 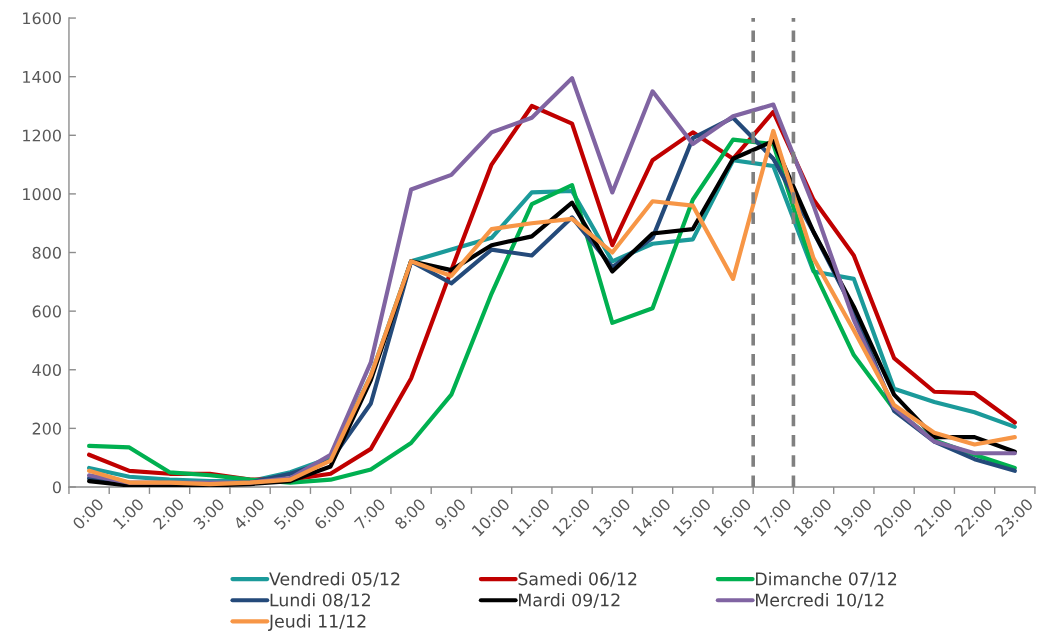 I want to click on legend-label: Jeudi 11/12, so click(x=317, y=622).